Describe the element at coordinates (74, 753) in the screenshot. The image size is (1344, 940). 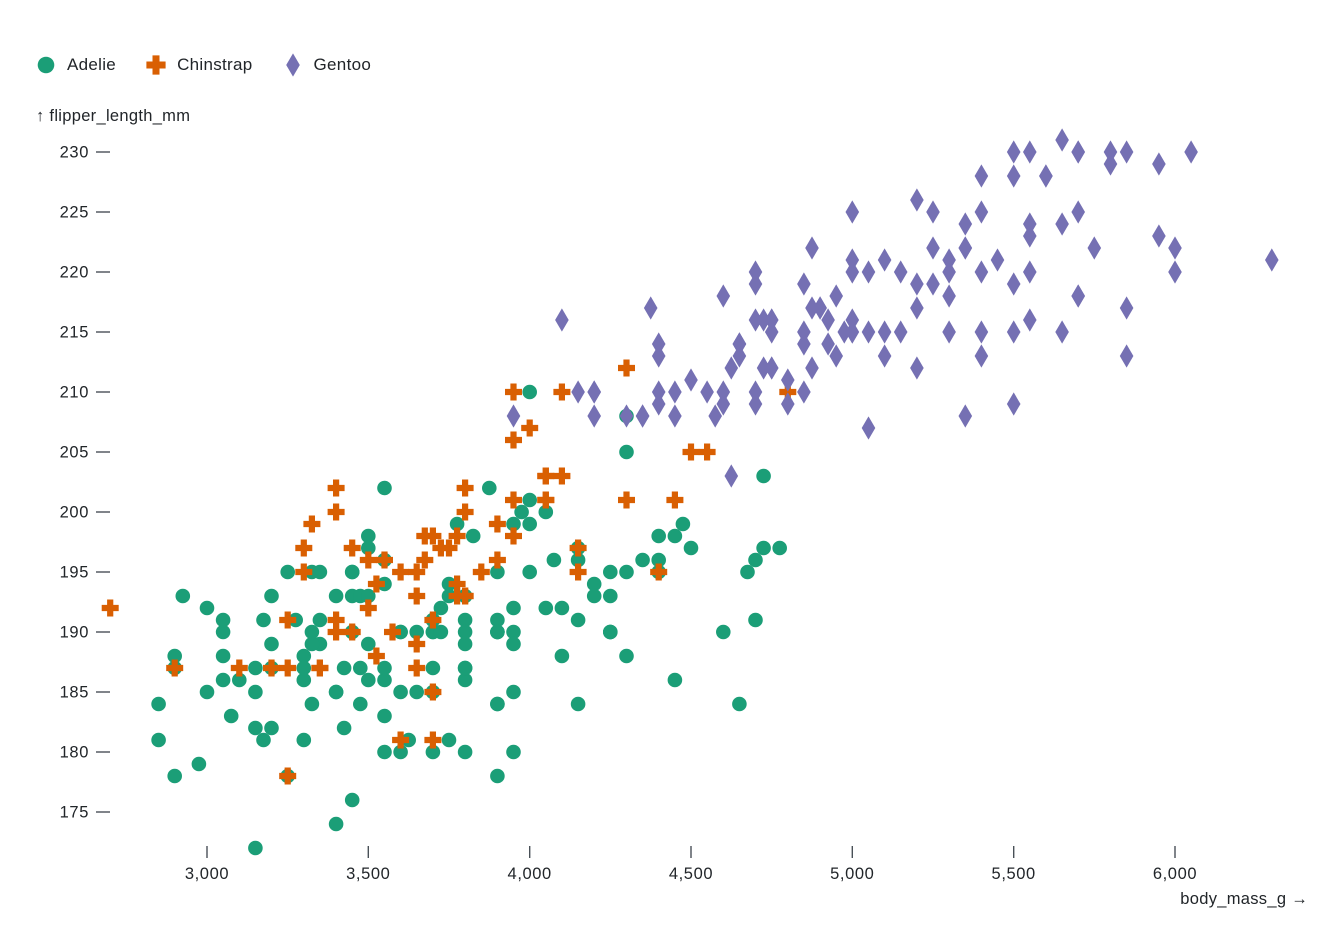
I see `y-tick-label: 180` at that location.